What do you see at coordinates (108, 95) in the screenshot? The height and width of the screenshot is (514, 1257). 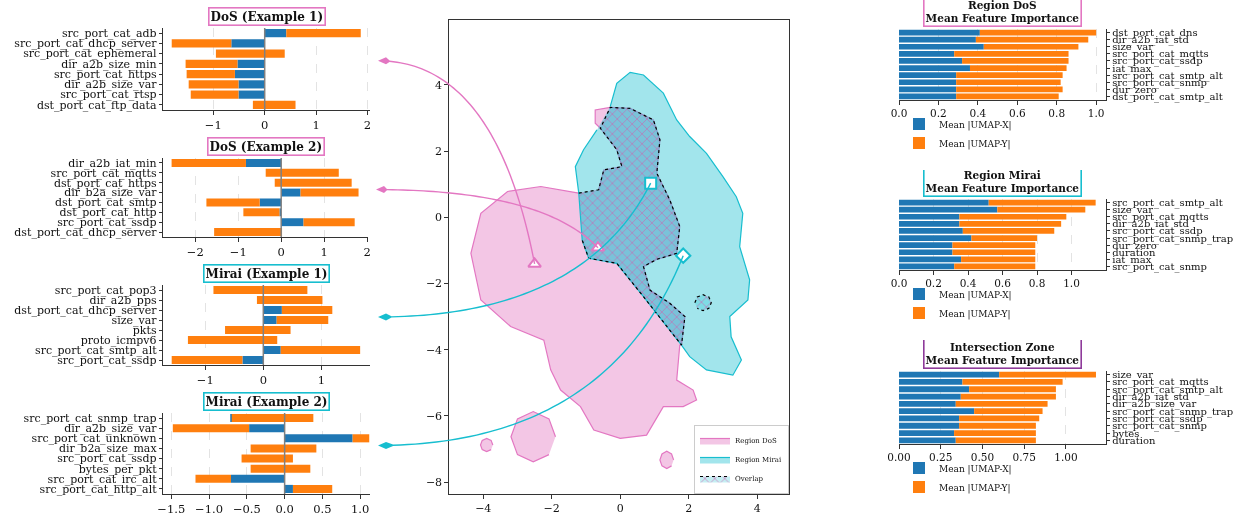 I see `y-tick-label: src_port_cat_rtsp` at bounding box center [108, 95].